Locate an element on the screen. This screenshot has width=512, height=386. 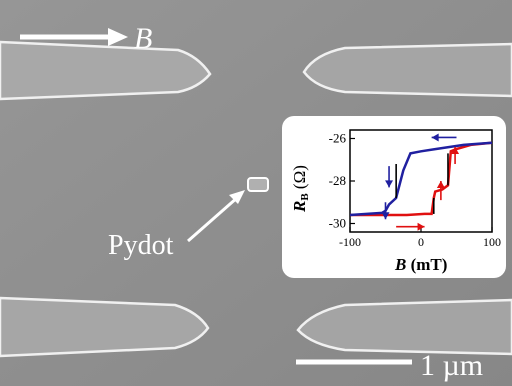
arrow-down-bottom-head is located at coordinates (385, 216).